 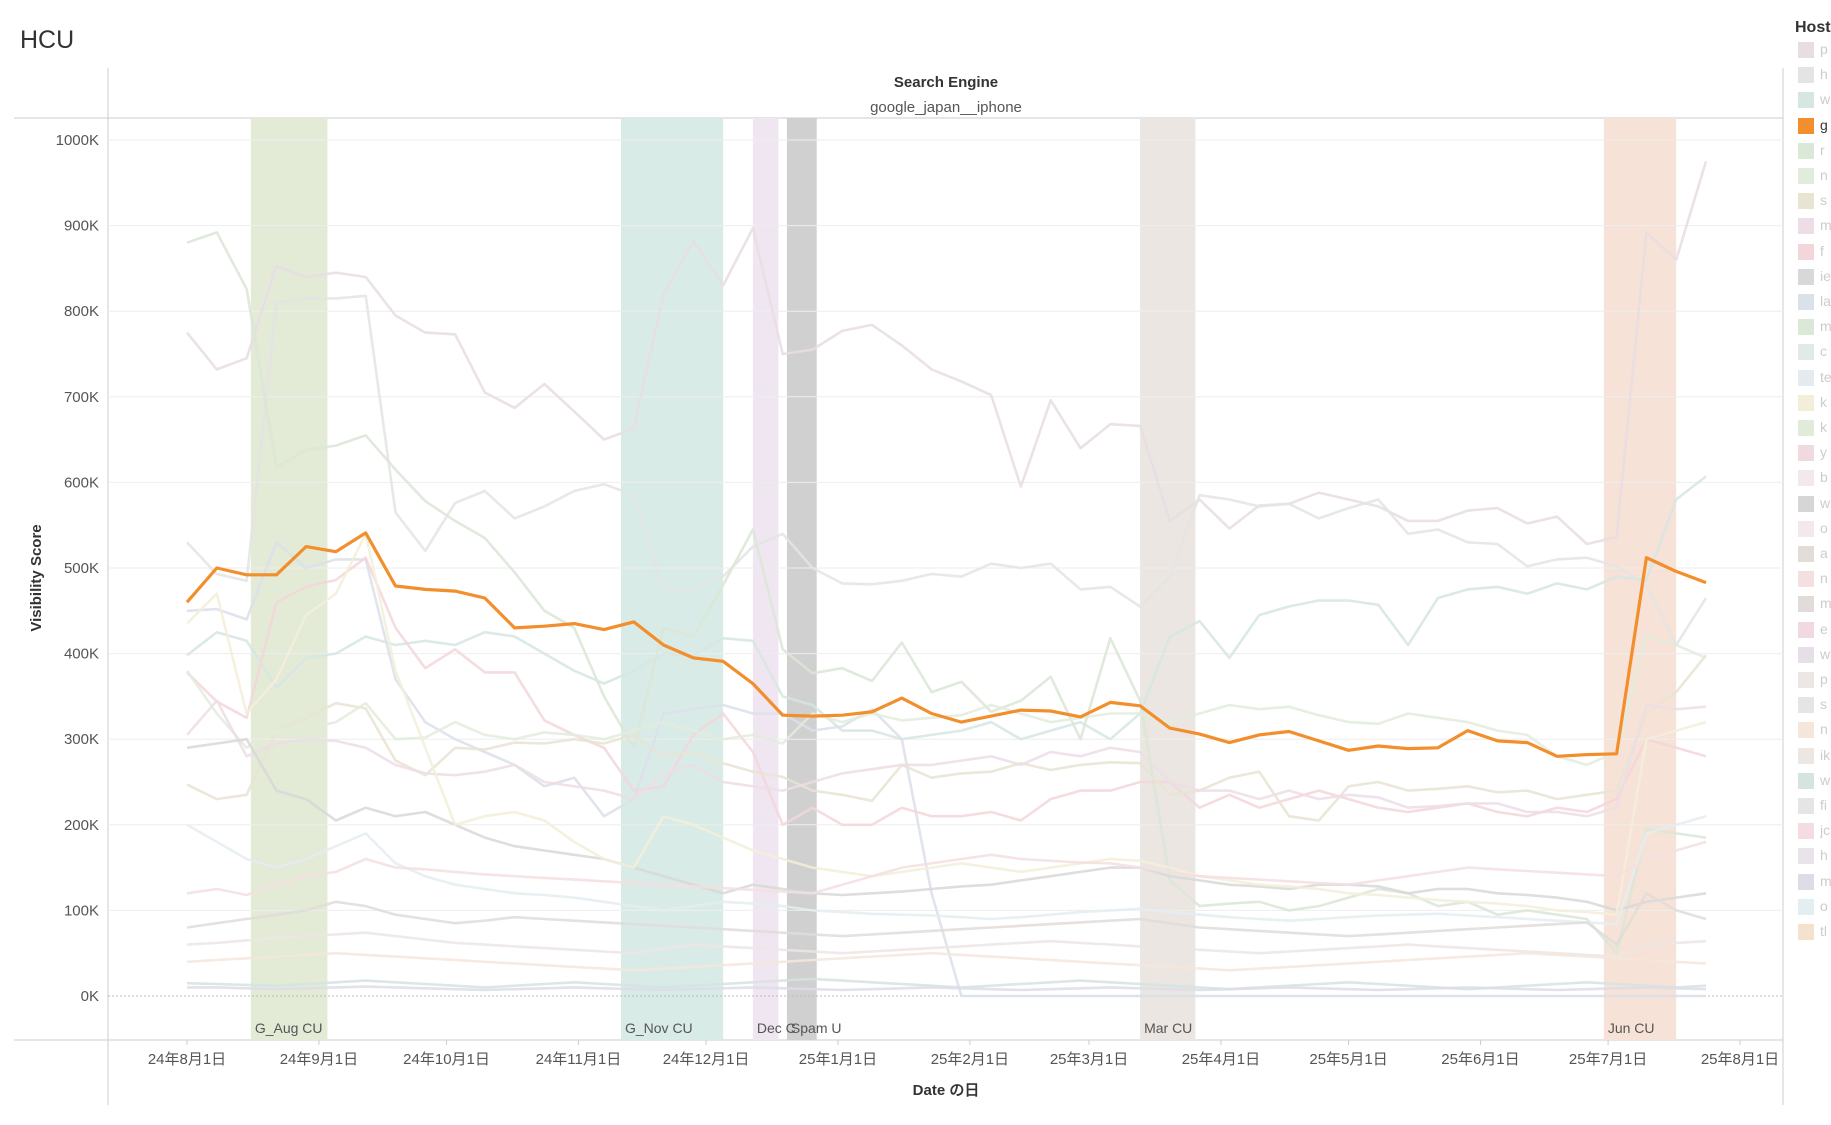 What do you see at coordinates (1823, 351) in the screenshot?
I see `legend-label: c` at bounding box center [1823, 351].